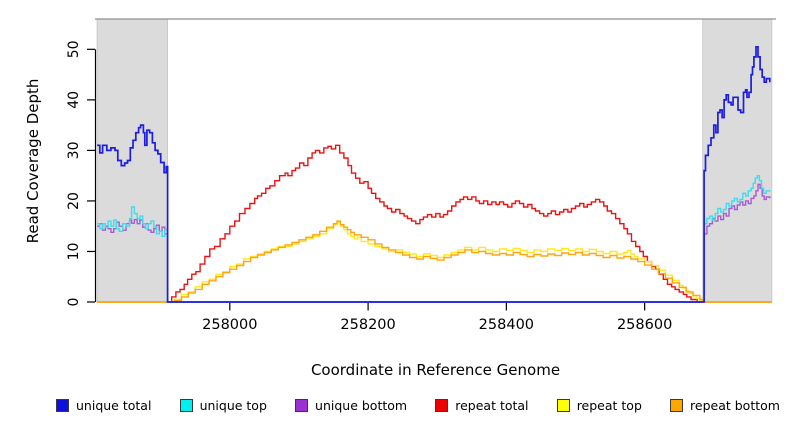 This screenshot has width=792, height=432. I want to click on y-tick-label: 10, so click(74, 252).